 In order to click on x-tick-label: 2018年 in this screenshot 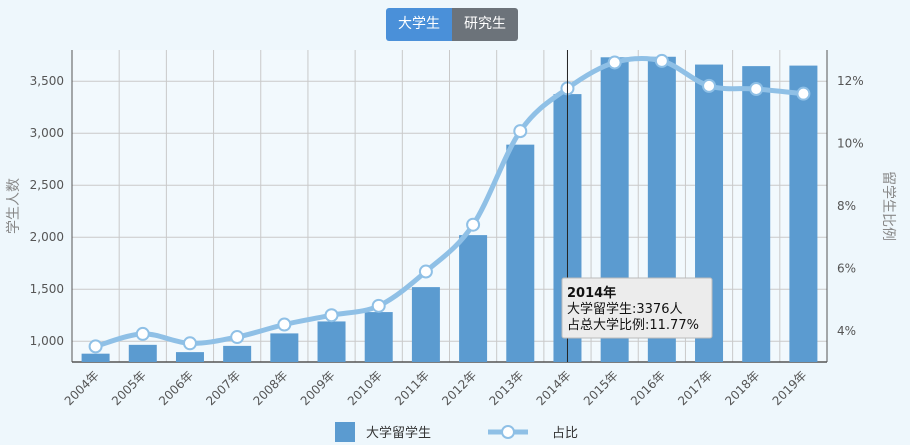, I will do `click(742, 388)`.